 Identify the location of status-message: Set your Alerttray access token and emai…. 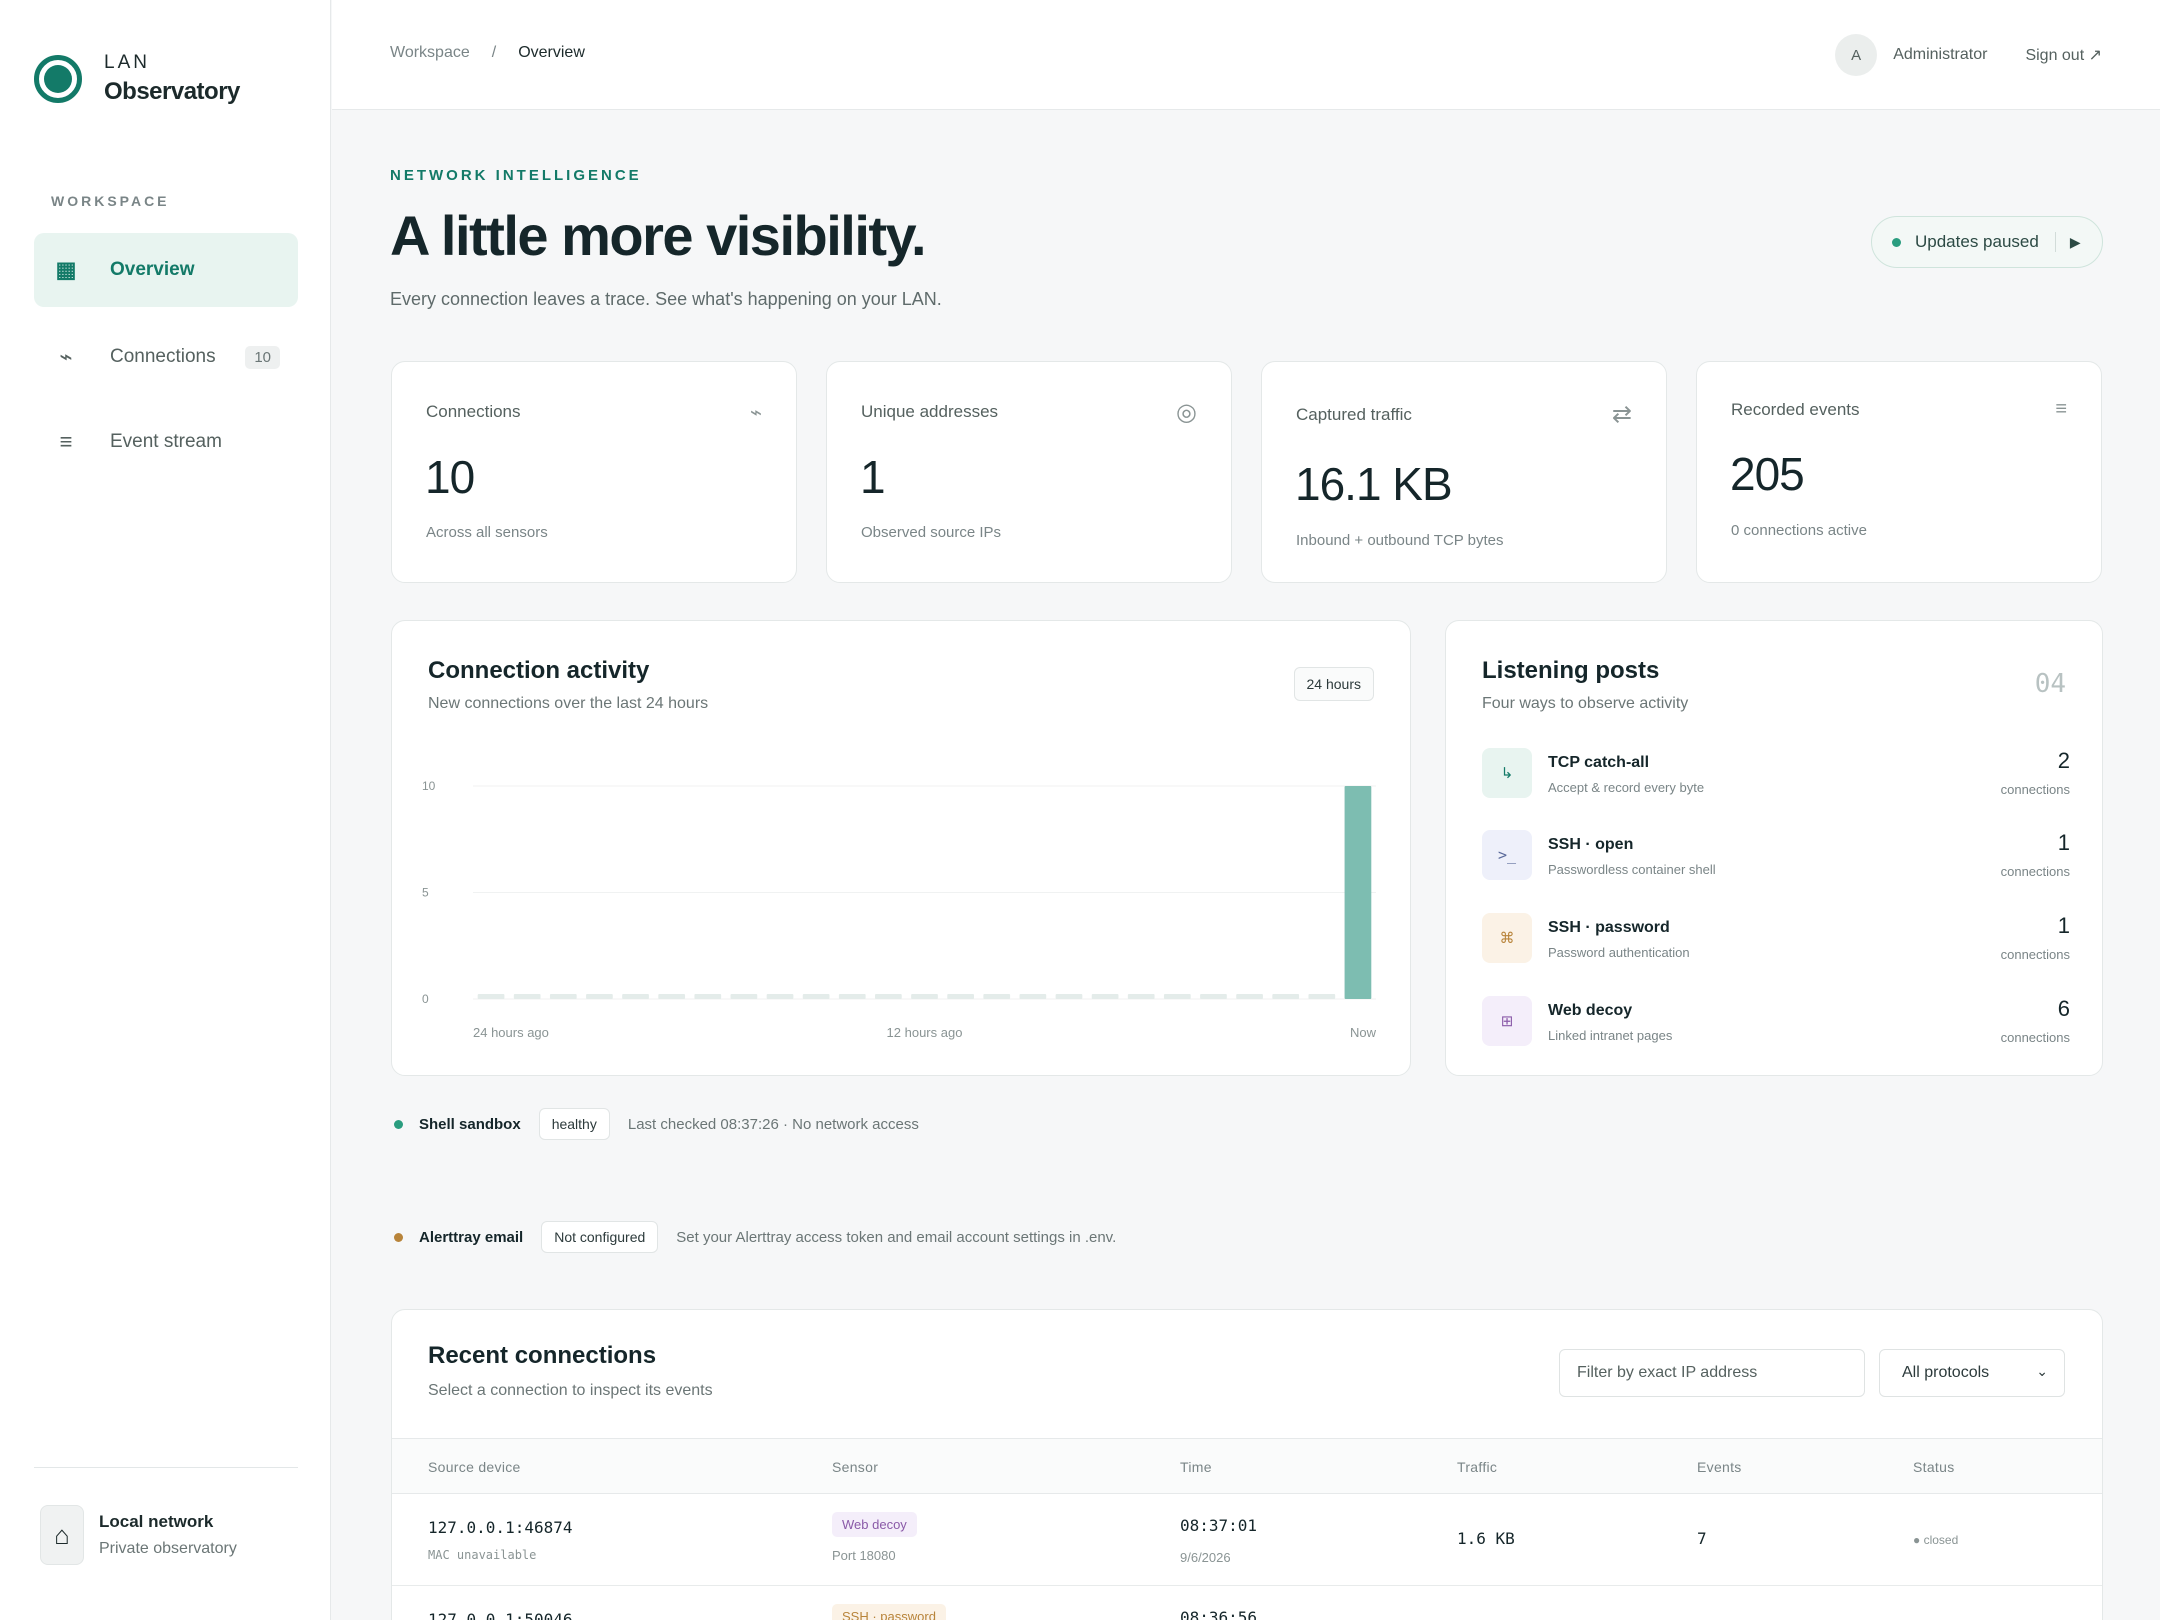
(896, 1237).